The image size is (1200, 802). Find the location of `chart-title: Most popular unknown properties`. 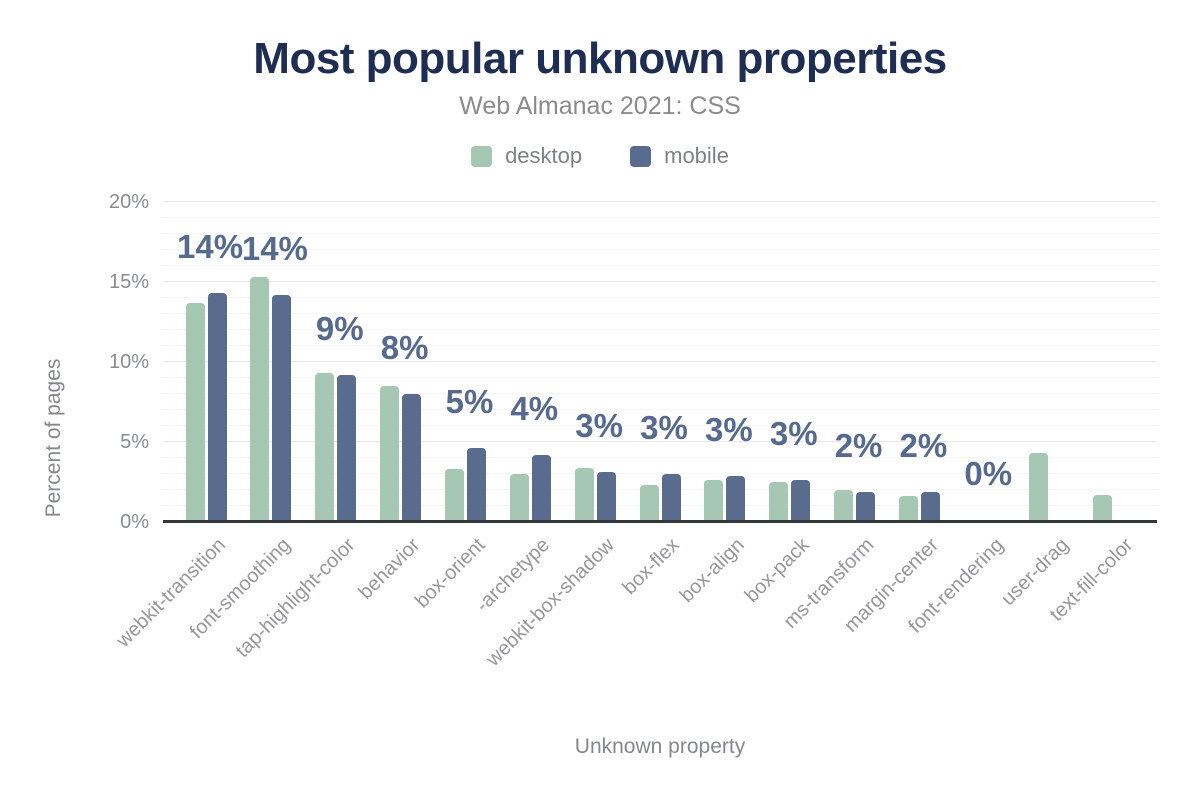

chart-title: Most popular unknown properties is located at coordinates (600, 58).